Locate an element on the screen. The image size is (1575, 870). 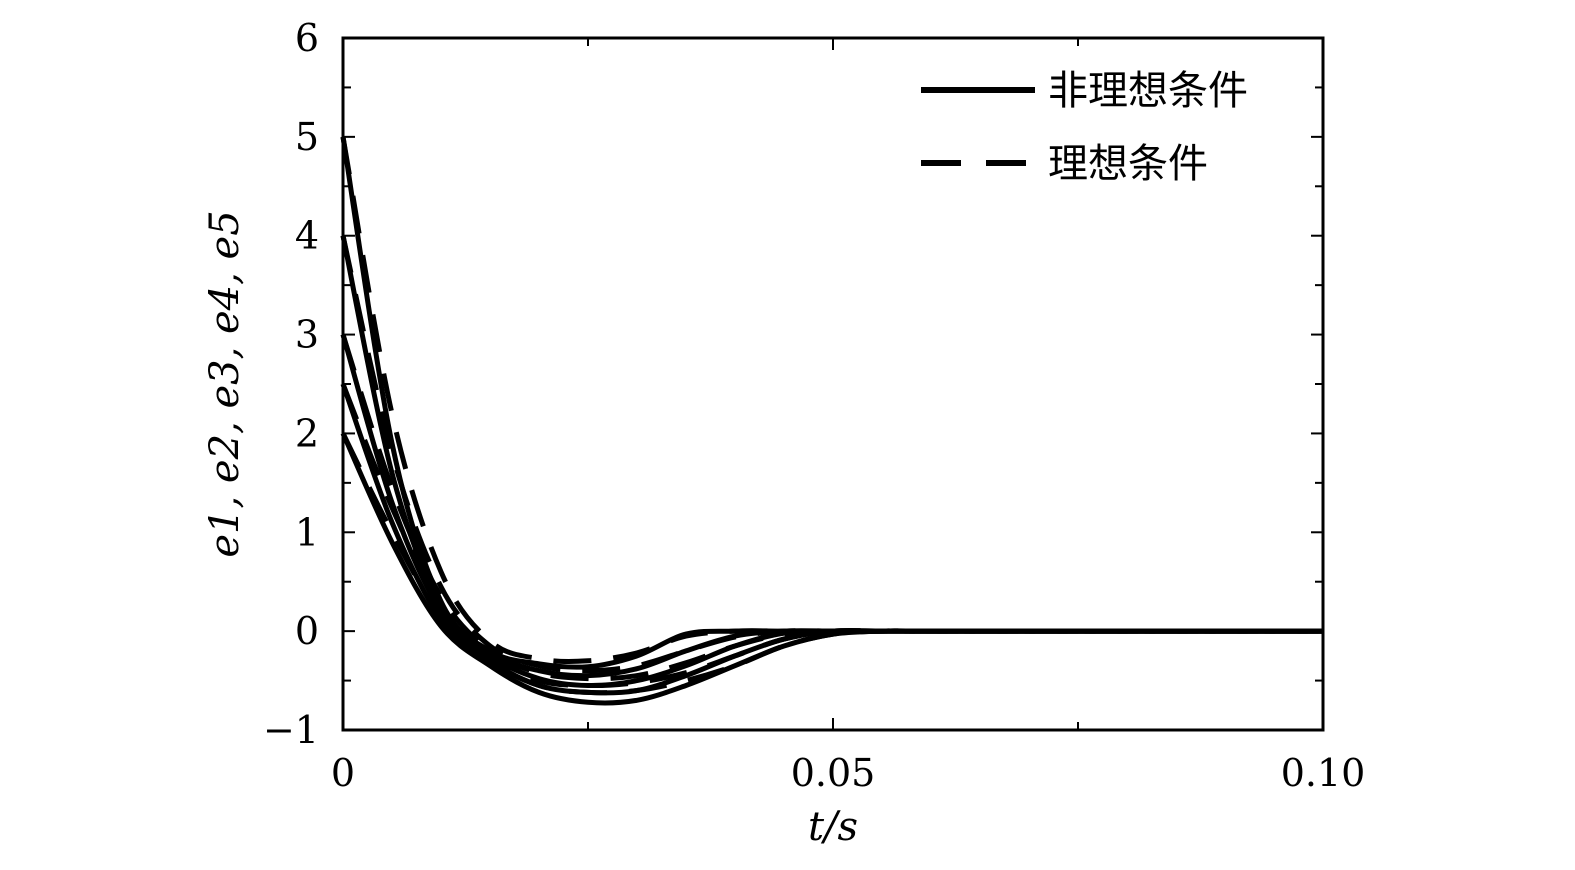
y-tick-label: 5 is located at coordinates (307, 137).